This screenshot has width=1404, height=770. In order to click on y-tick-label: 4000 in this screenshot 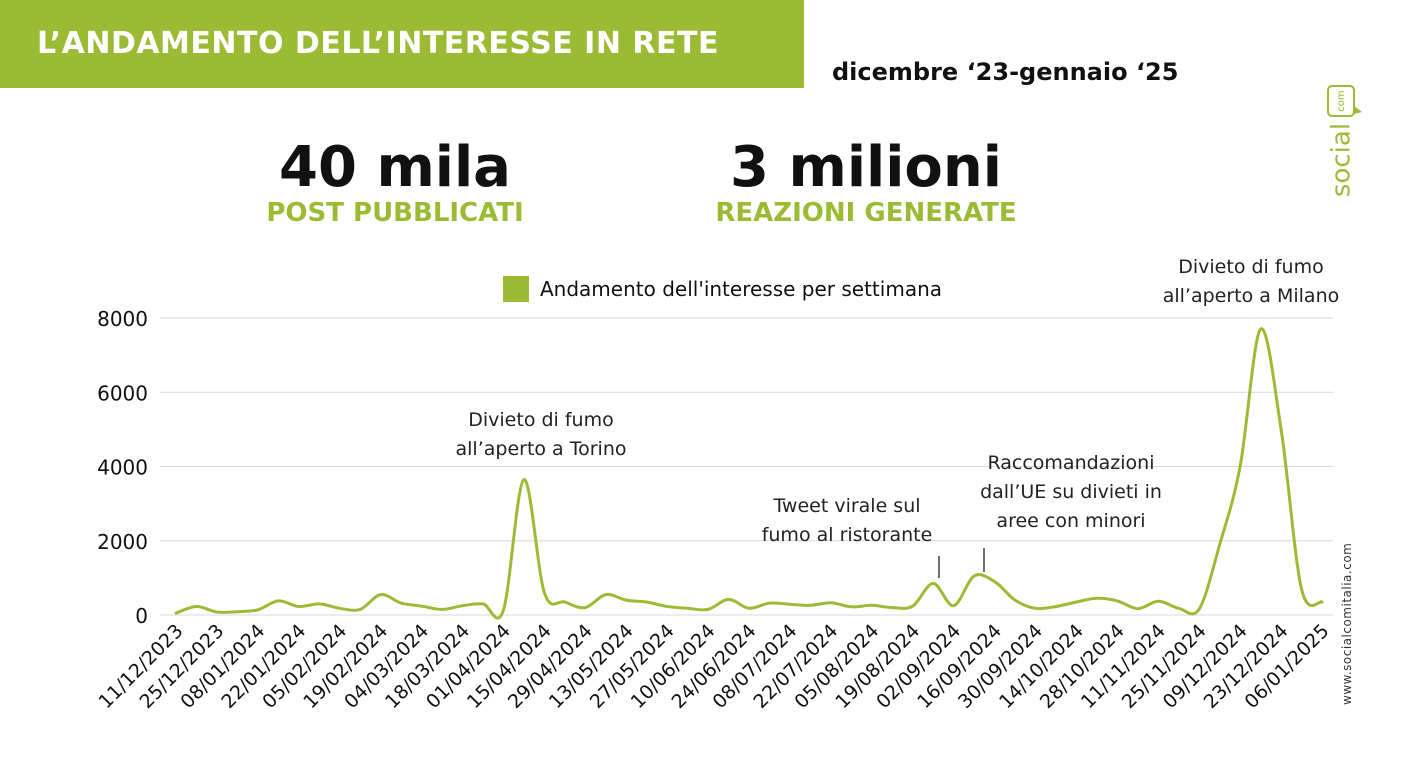, I will do `click(122, 468)`.